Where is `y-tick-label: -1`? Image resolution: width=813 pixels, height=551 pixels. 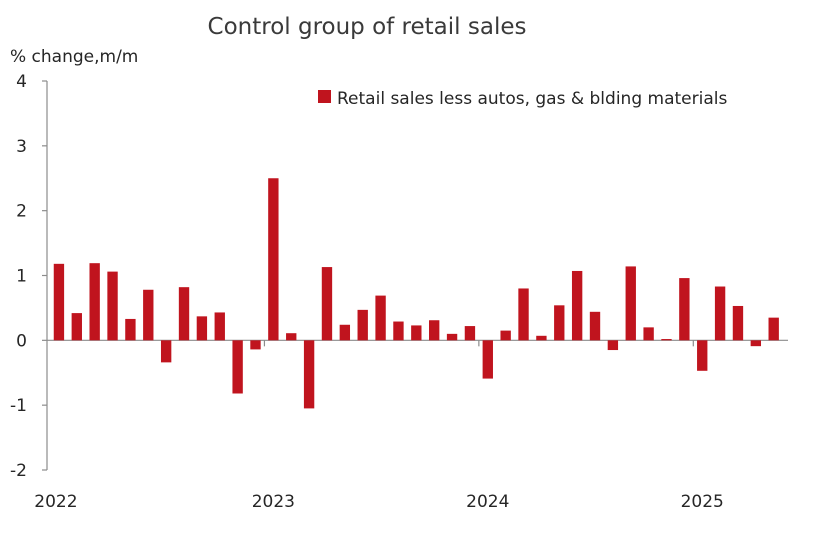 y-tick-label: -1 is located at coordinates (18, 406).